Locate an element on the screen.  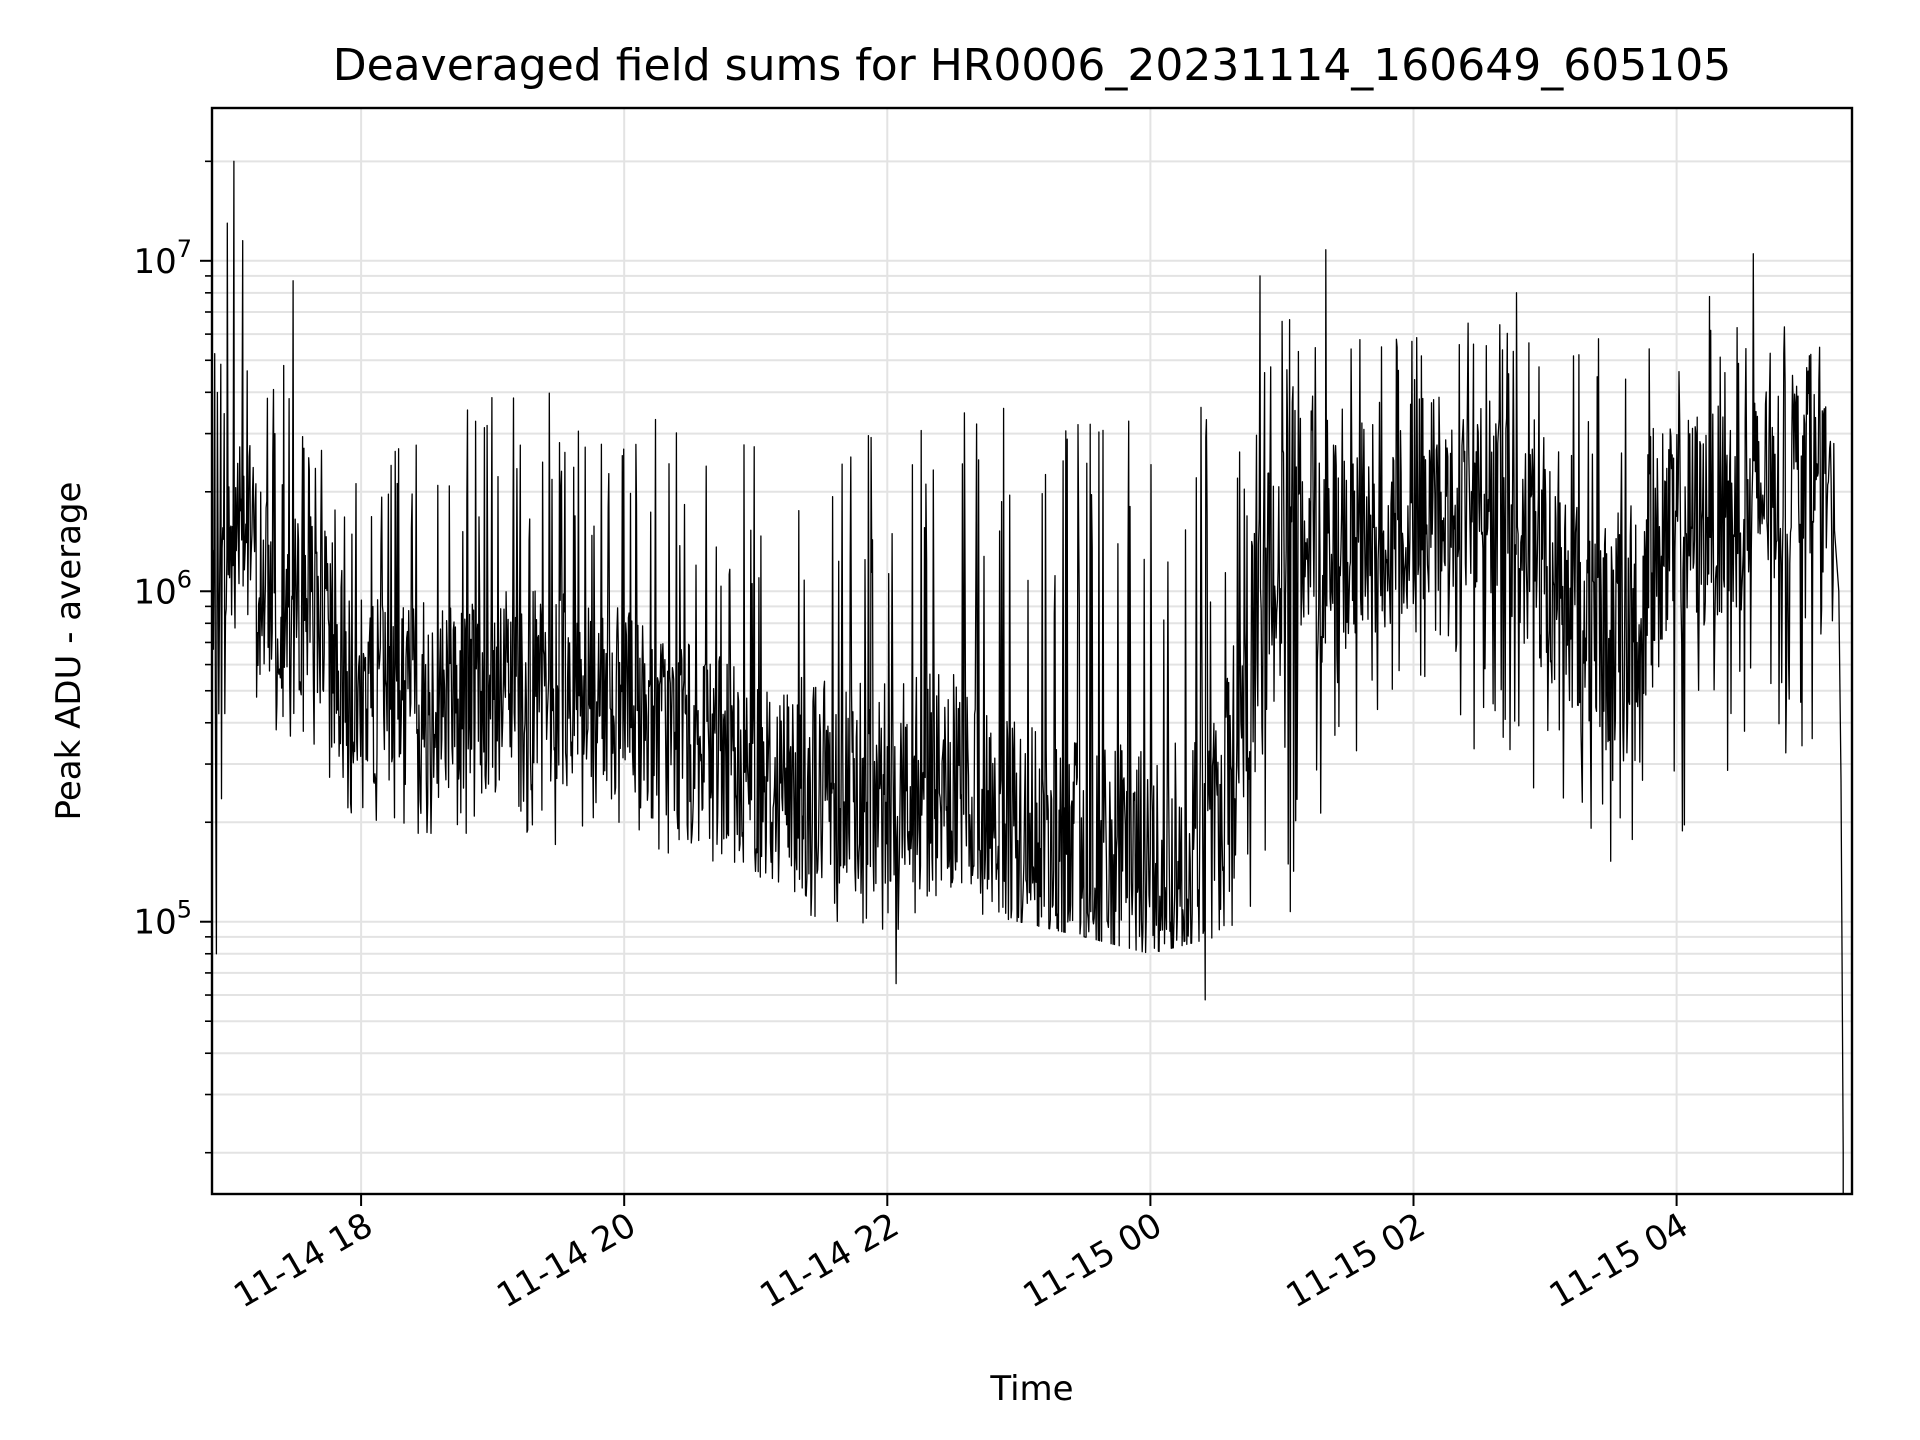
y-tick-label: 10⁶ is located at coordinates (162, 588).